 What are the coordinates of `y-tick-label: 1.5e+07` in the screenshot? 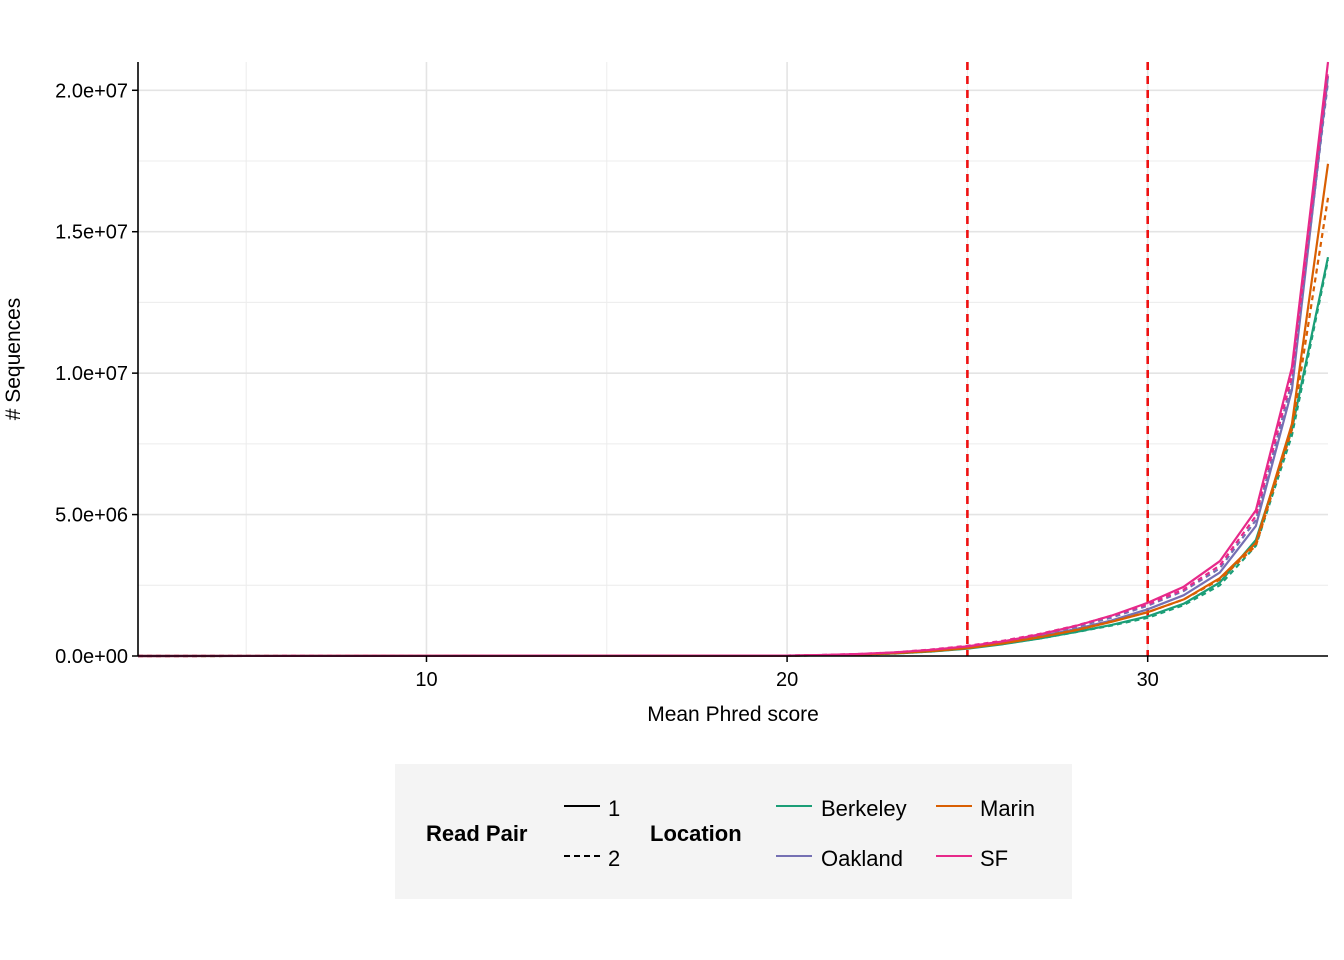 It's located at (91, 233).